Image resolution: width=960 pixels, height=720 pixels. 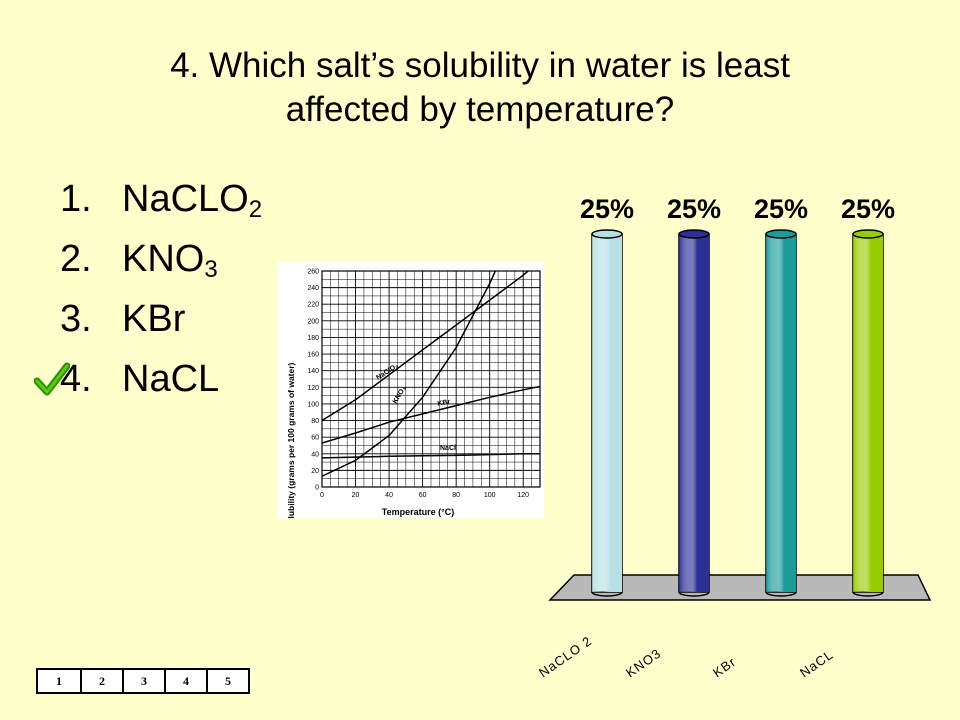 I want to click on answer-number: 2., so click(x=76, y=259).